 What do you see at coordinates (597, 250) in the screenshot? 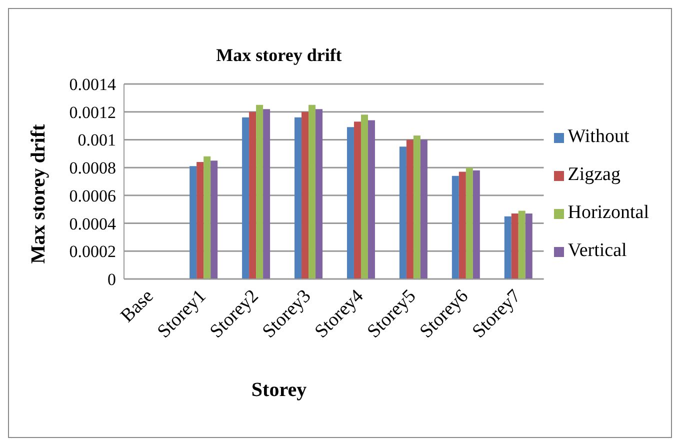
I see `legend-label: Vertical` at bounding box center [597, 250].